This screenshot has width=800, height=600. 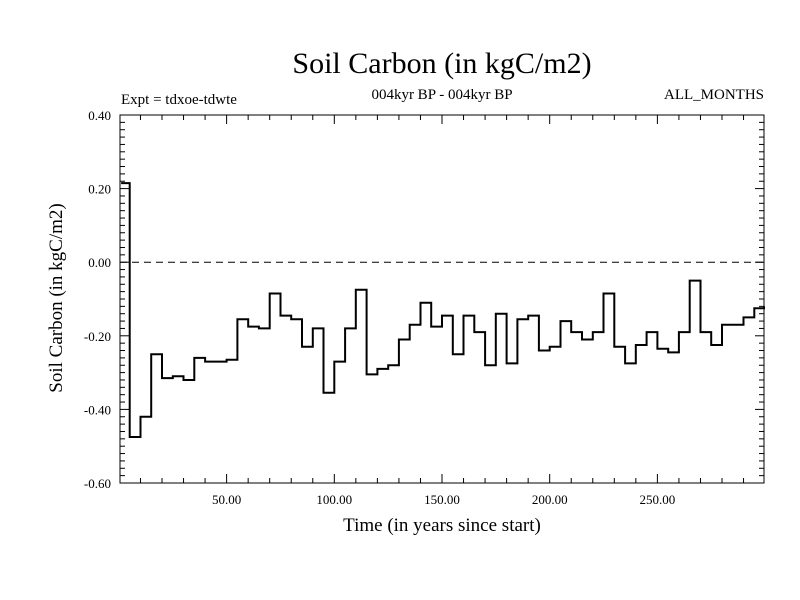 What do you see at coordinates (441, 63) in the screenshot?
I see `chart-title: Soil Carbon (in kgC/m2)` at bounding box center [441, 63].